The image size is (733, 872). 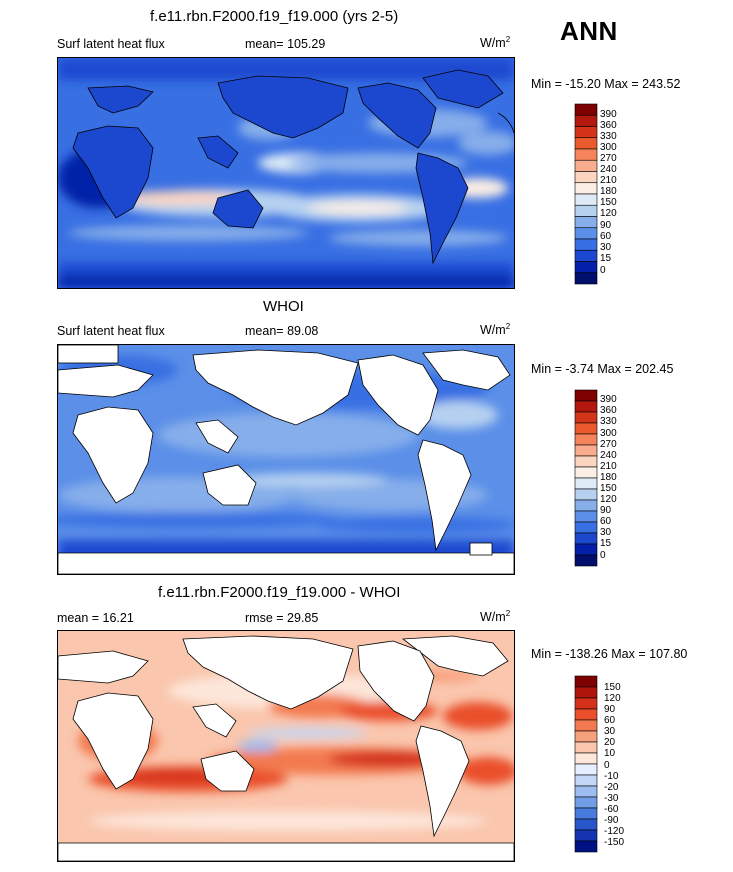 What do you see at coordinates (608, 477) in the screenshot?
I see `colorbar-obs-label: 180` at bounding box center [608, 477].